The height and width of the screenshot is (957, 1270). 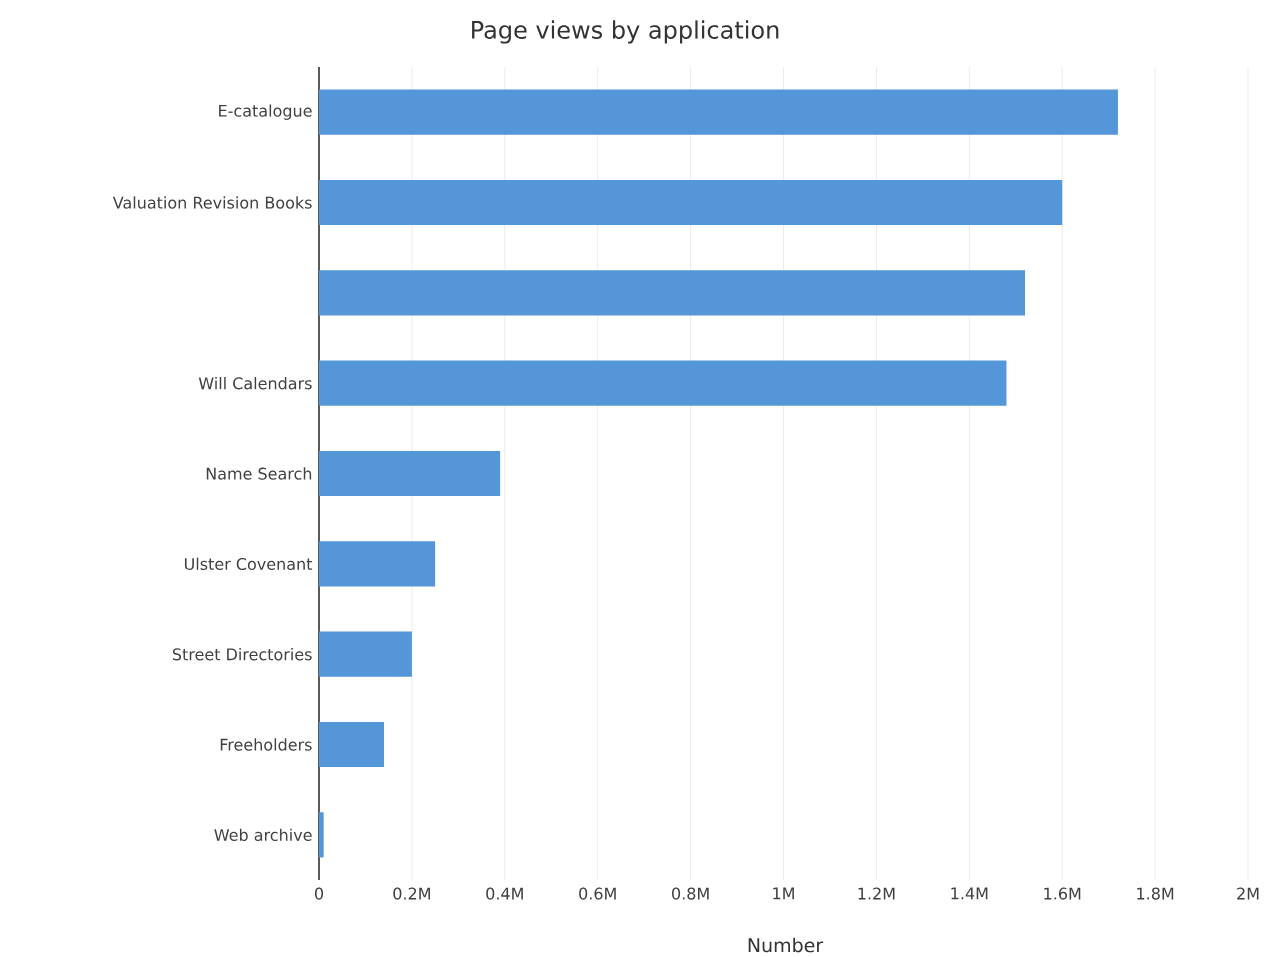 I want to click on x-tick-label: 0, so click(x=319, y=893).